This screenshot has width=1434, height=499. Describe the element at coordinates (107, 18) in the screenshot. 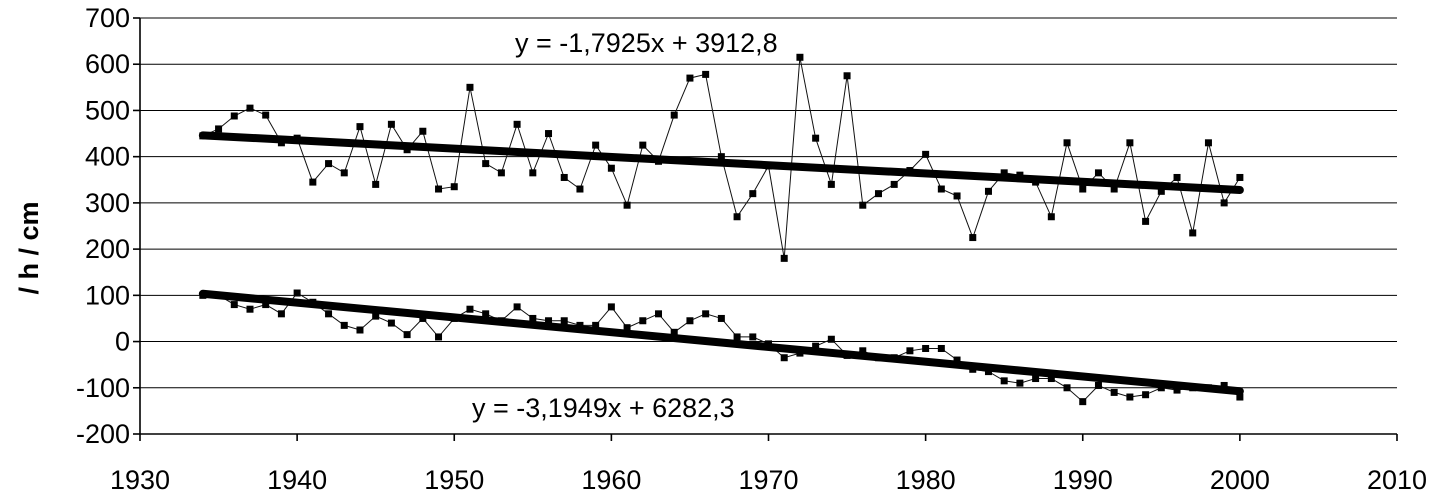

I see `y-tick-label: 700` at that location.